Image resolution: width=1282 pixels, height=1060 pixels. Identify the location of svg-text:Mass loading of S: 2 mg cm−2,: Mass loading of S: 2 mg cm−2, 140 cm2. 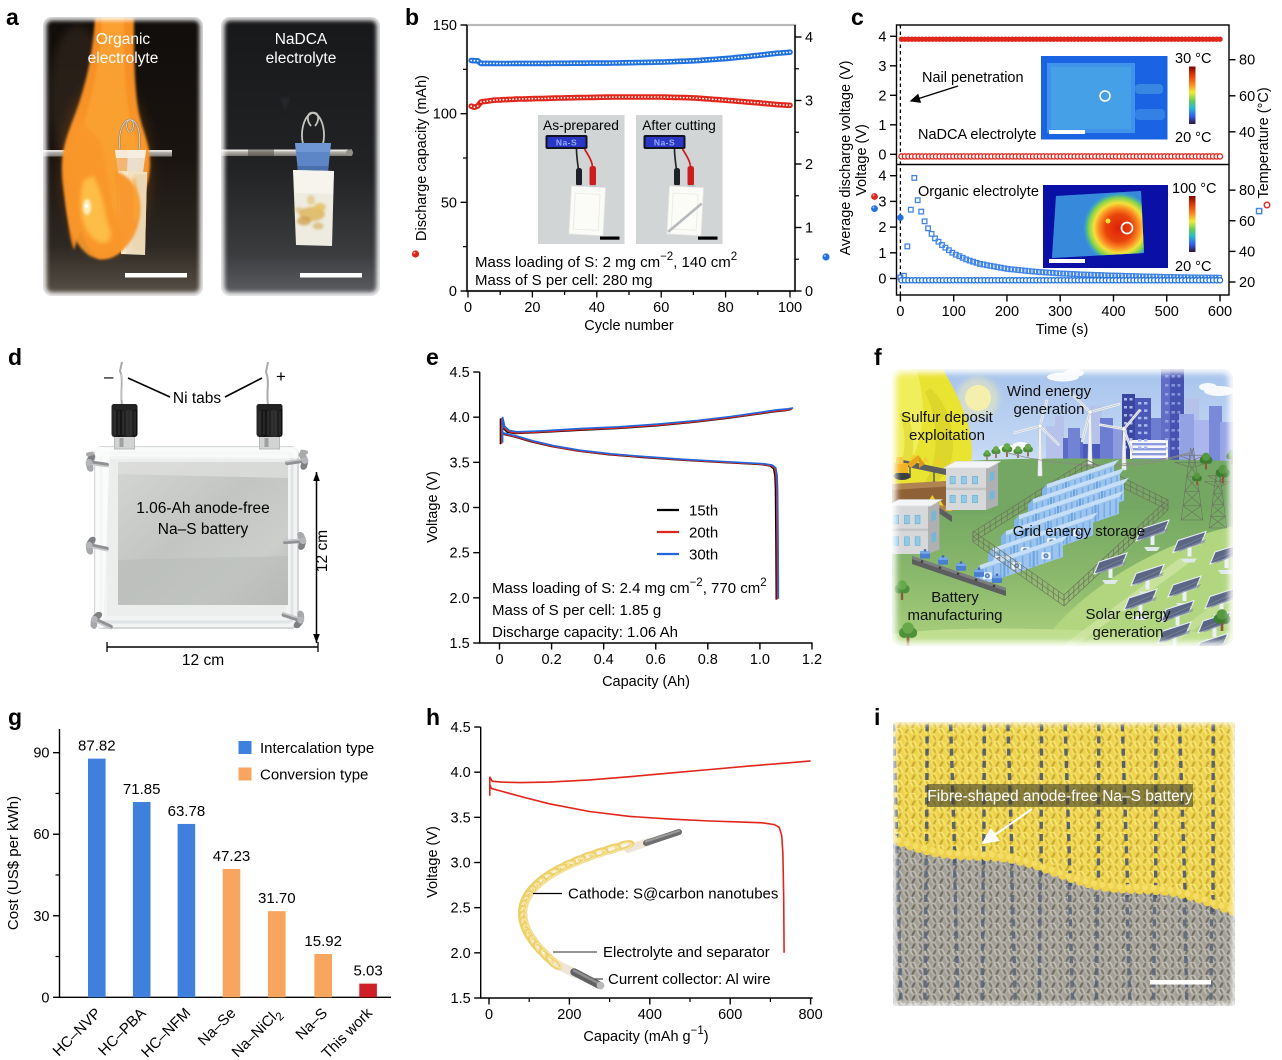
(606, 261).